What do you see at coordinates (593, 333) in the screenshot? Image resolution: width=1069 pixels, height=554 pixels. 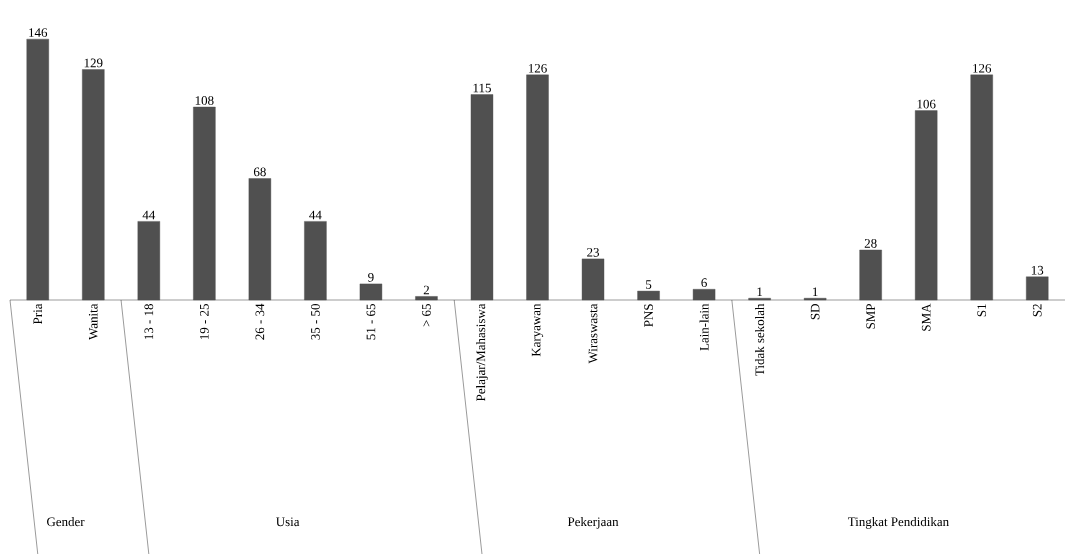 I see `x-tick-label: Wiraswasta` at bounding box center [593, 333].